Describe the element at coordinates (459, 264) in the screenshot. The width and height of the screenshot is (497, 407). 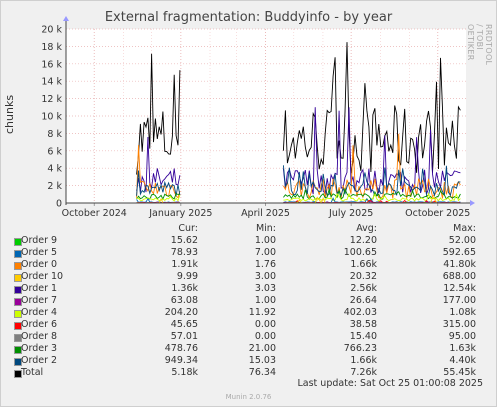
I see `legend-max-value: 41.80k` at that location.